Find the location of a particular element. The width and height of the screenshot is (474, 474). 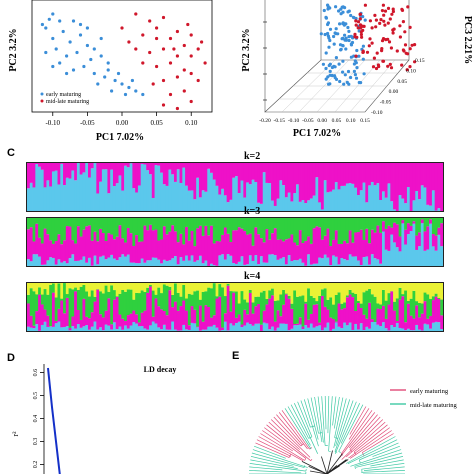

k3-label: k=3 is located at coordinates (252, 211).